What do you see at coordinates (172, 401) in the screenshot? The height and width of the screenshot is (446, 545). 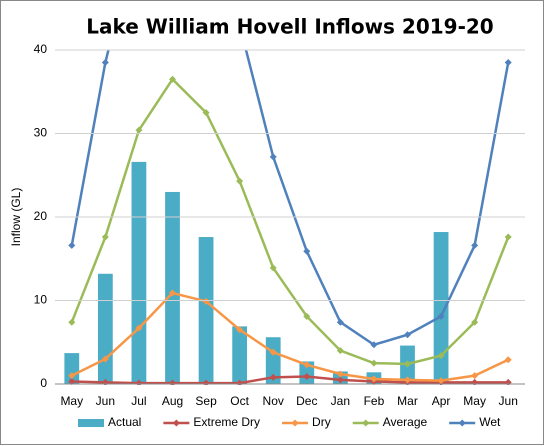 I see `x-tick-label: Aug` at bounding box center [172, 401].